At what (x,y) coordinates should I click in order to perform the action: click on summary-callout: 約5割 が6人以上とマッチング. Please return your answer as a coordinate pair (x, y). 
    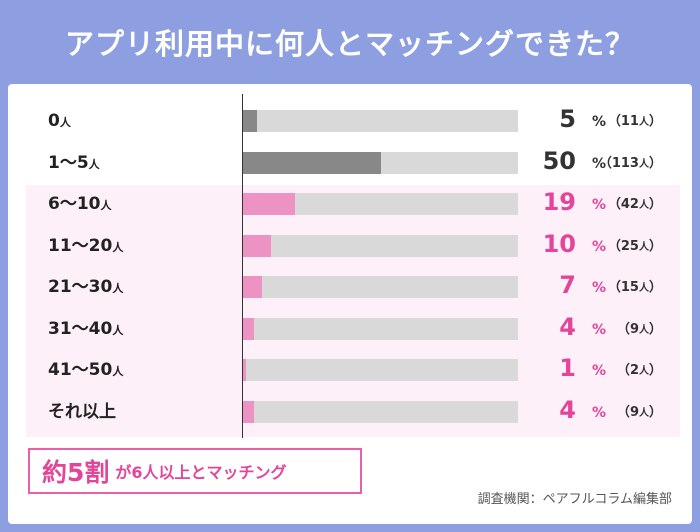
    Looking at the image, I should click on (195, 471).